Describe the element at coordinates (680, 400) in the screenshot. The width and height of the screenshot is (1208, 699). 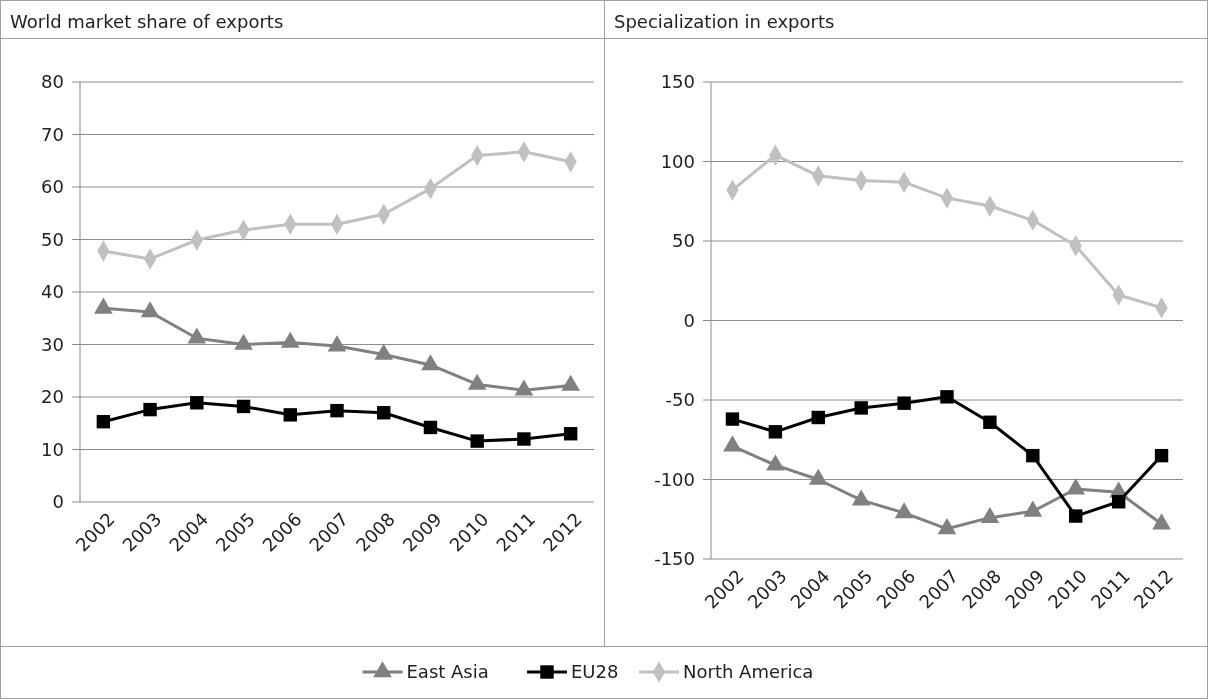
I see `y-tick-label: -50` at that location.